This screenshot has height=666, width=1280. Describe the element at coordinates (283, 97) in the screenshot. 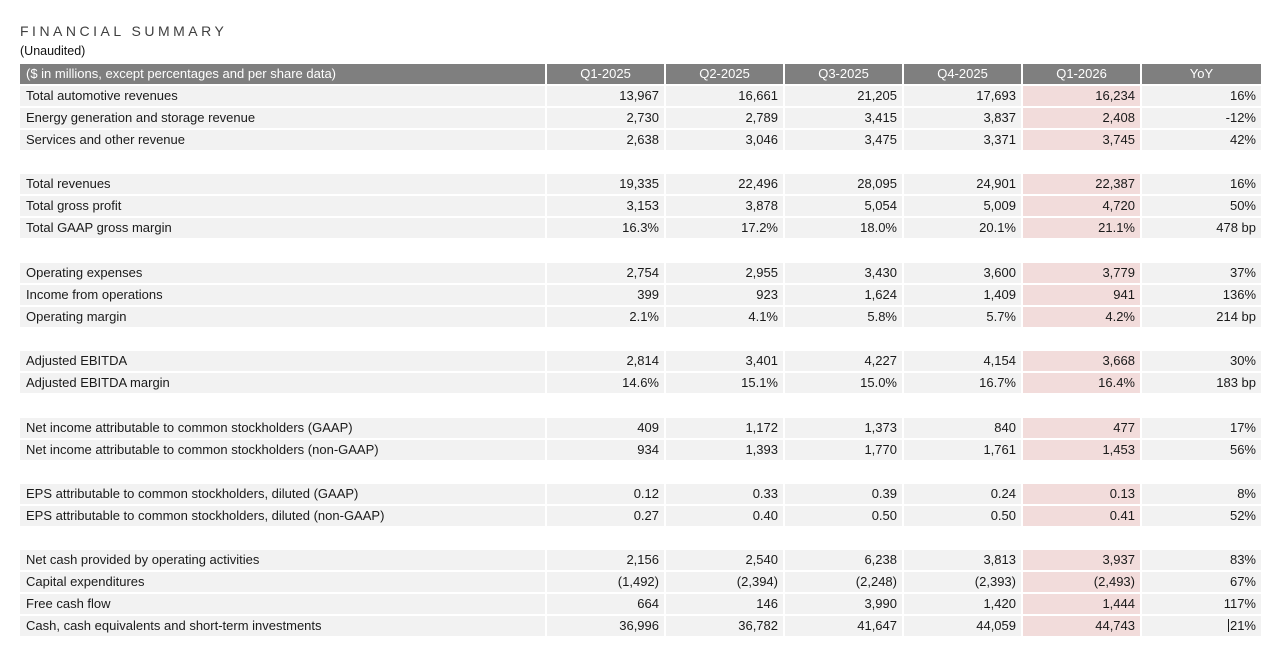

I see `row-label: Total automotive revenues` at that location.